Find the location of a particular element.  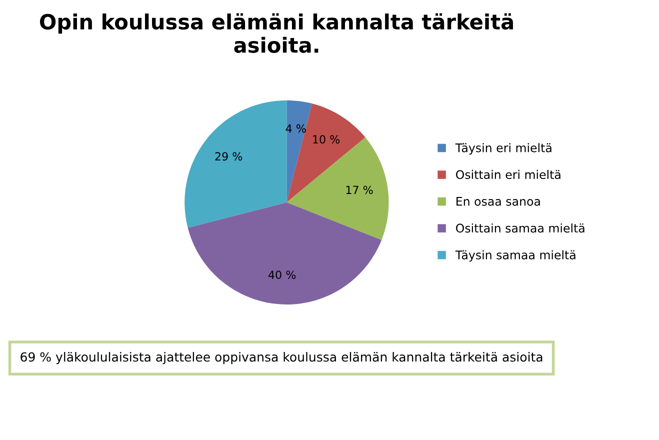

data-label: 40 % is located at coordinates (282, 274).